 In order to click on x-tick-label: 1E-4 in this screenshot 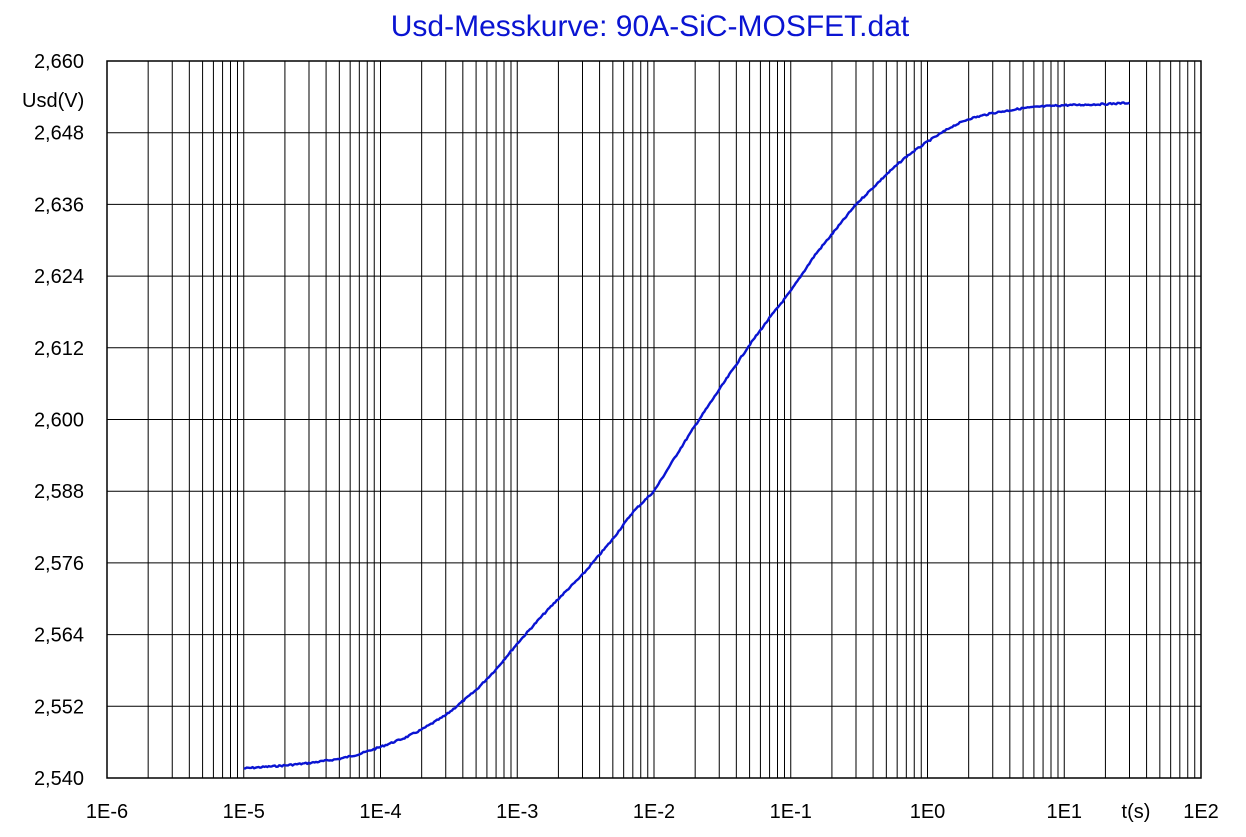, I will do `click(380, 812)`.